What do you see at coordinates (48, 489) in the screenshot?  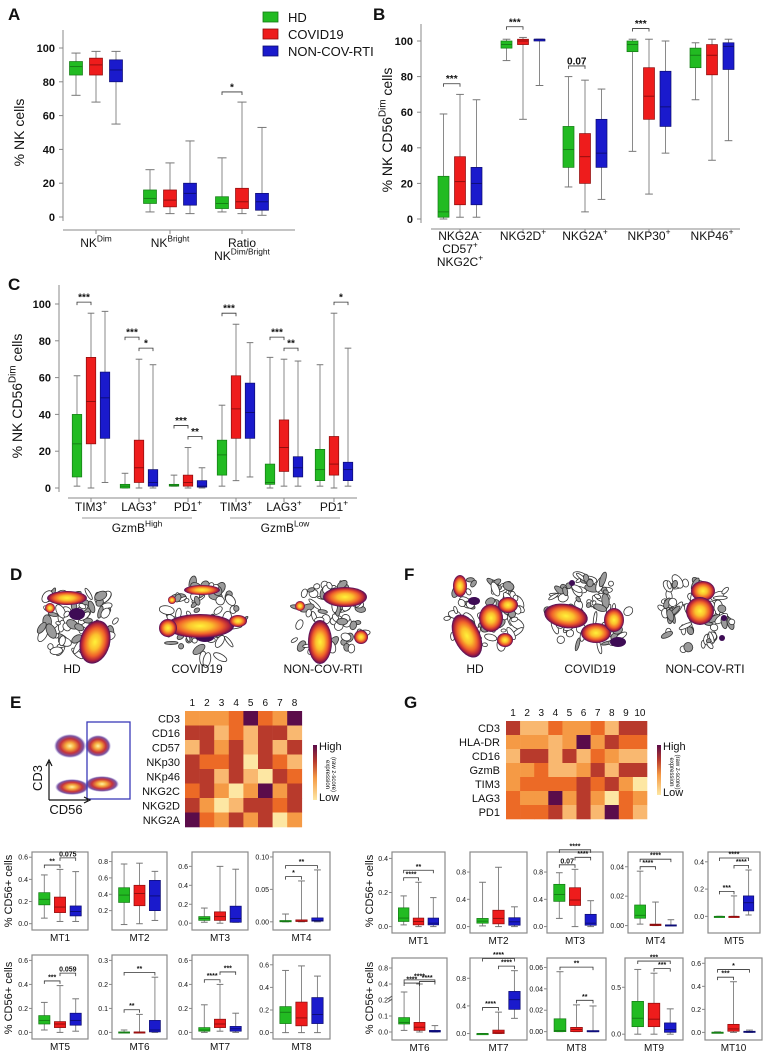 I see `y-tick-label: 0` at bounding box center [48, 489].